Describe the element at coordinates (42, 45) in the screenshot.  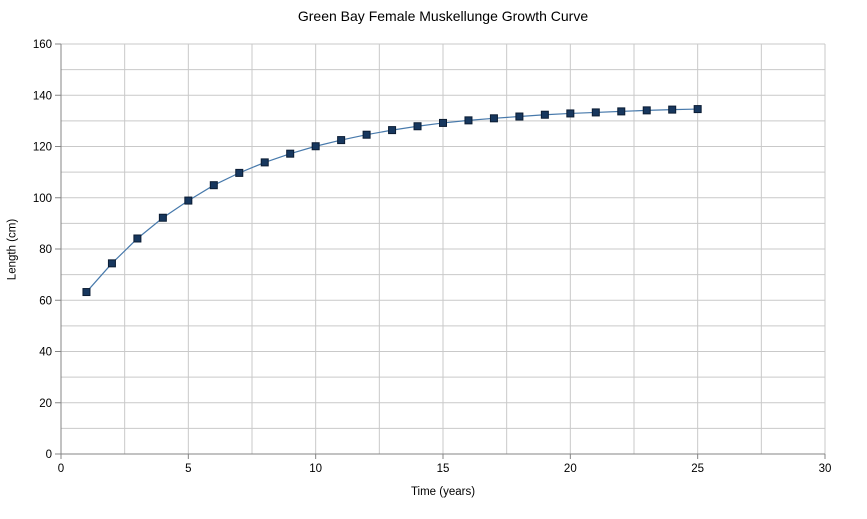
I see `y-tick-label: 160` at that location.